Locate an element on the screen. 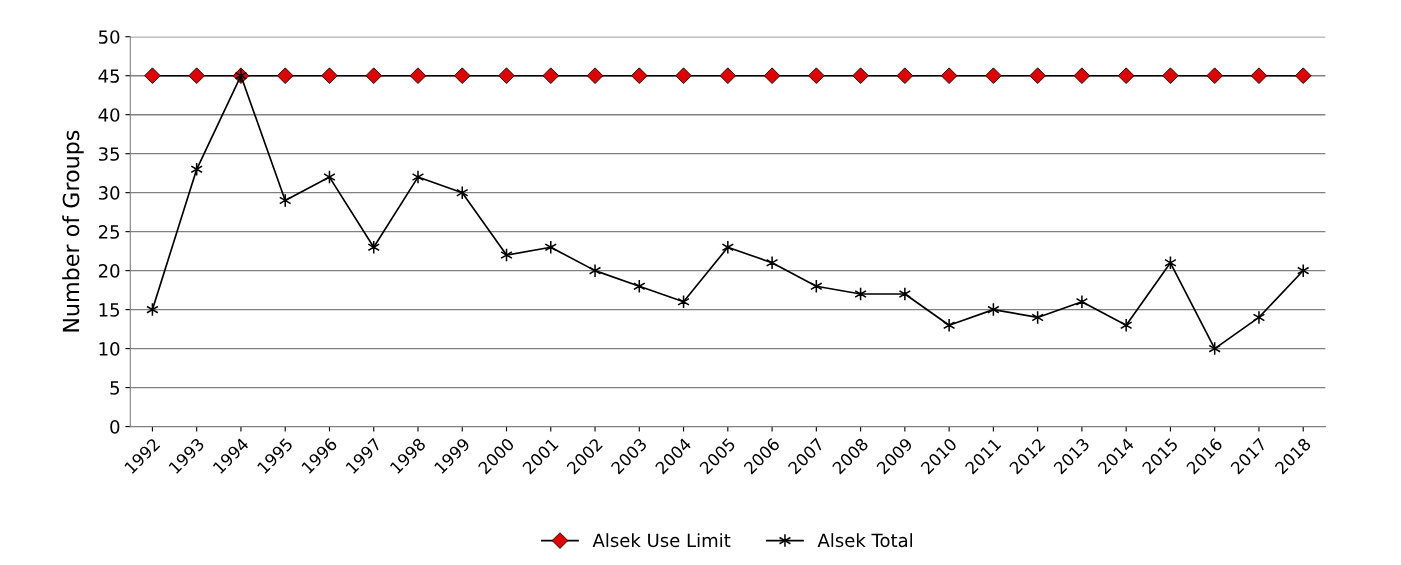 This screenshot has height=565, width=1401. y-tick-label: 15 is located at coordinates (109, 310).